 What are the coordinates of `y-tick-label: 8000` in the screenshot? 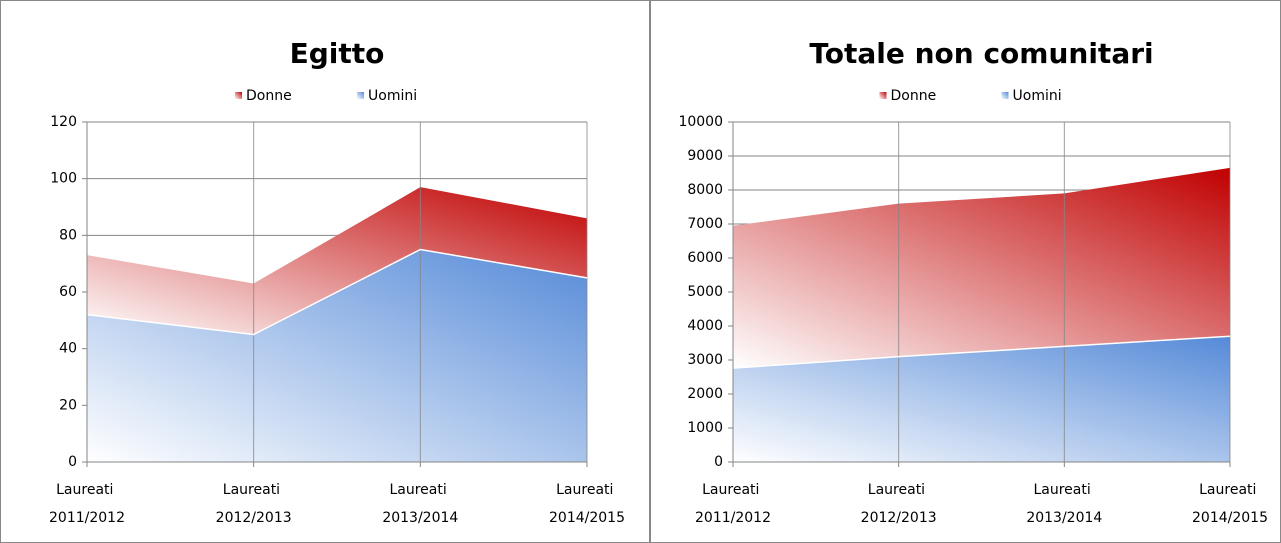 It's located at (705, 190).